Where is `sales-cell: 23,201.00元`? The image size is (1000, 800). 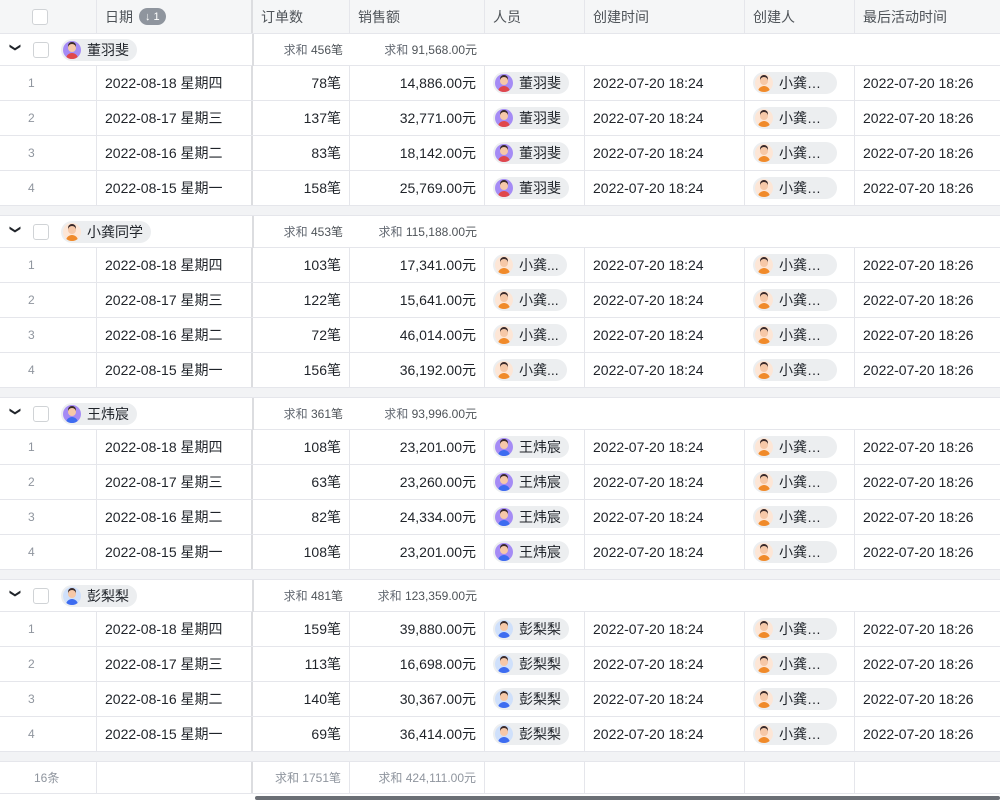 sales-cell: 23,201.00元 is located at coordinates (417, 552).